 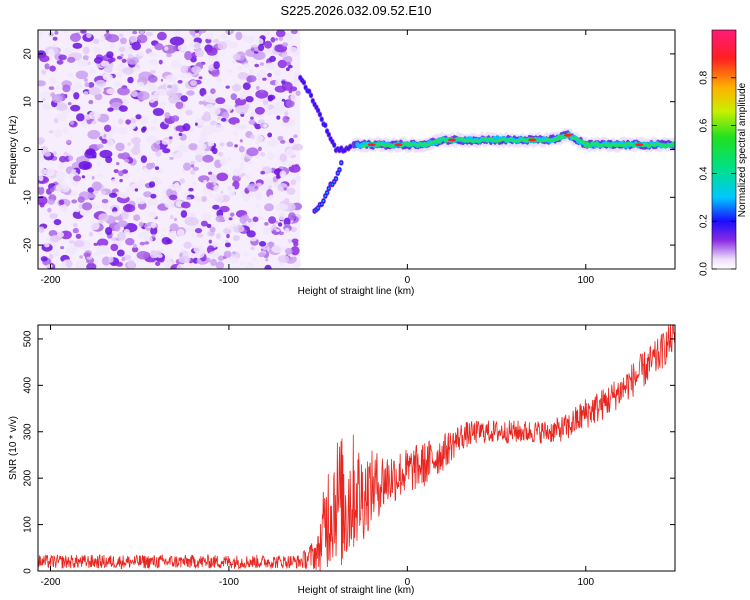 I want to click on y-tick-label: -20, so click(x=28, y=244).